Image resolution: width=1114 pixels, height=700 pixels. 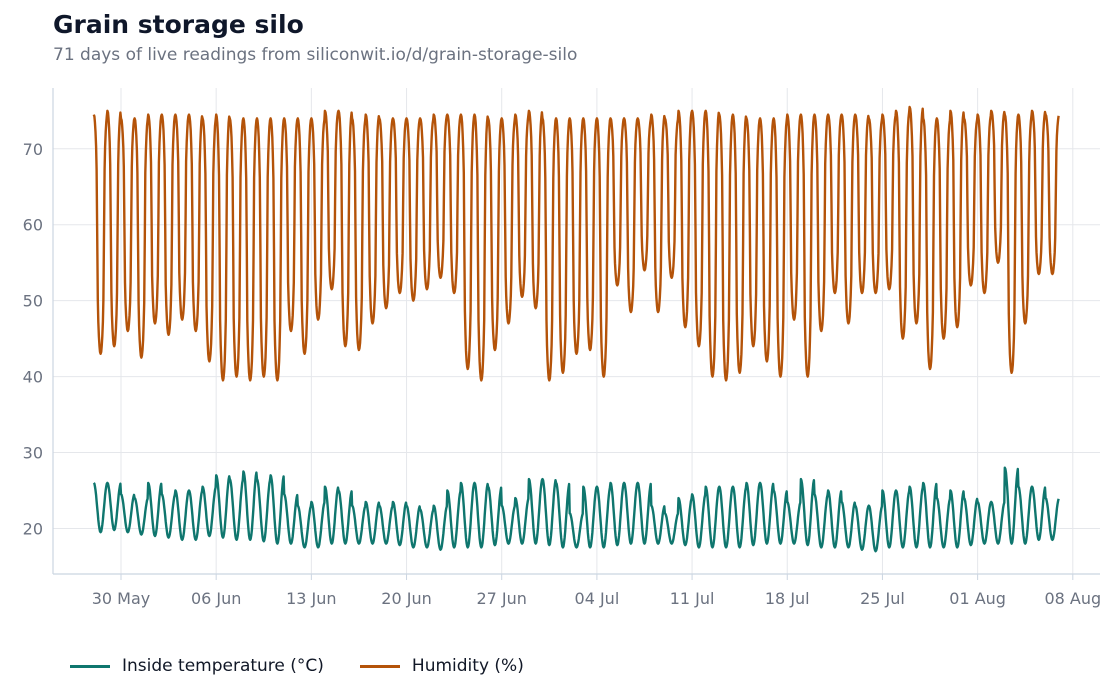 What do you see at coordinates (977, 598) in the screenshot?
I see `x-tick-label-9: 01 Aug` at bounding box center [977, 598].